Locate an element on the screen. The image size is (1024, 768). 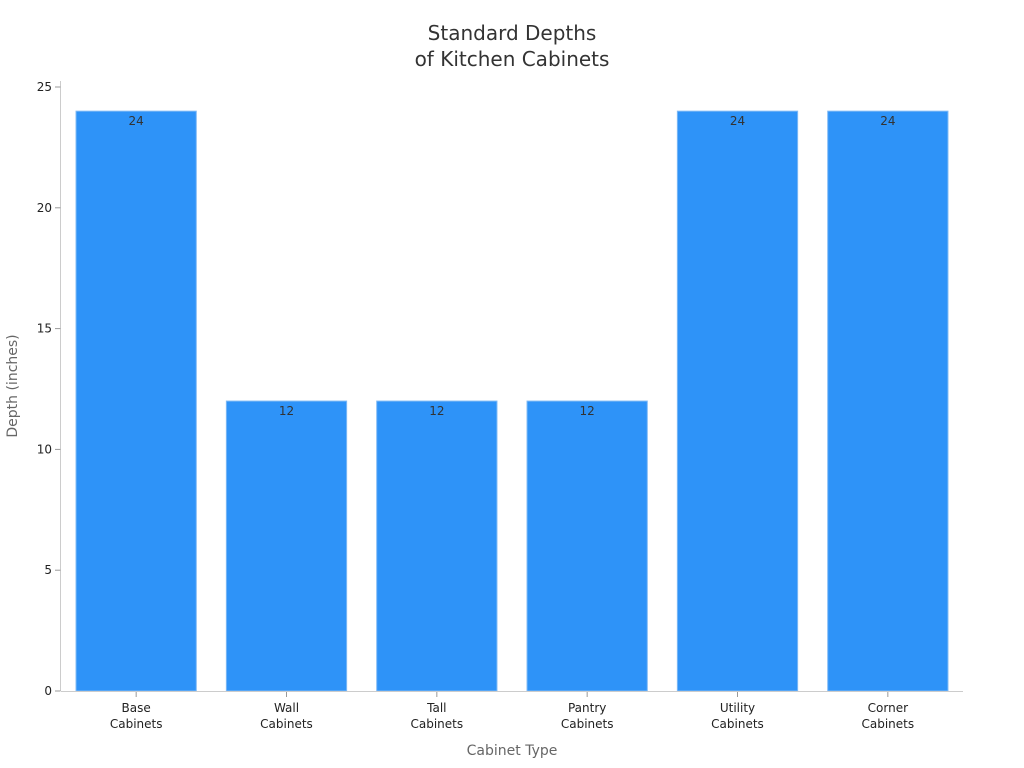
x-axis-title: Cabinet Type is located at coordinates (512, 751).